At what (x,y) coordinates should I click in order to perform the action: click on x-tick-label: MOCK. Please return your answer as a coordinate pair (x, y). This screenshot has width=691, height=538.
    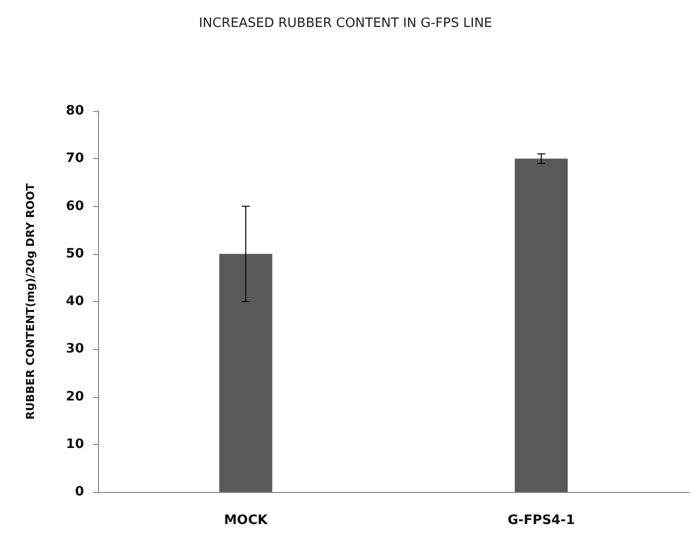
    Looking at the image, I should click on (246, 520).